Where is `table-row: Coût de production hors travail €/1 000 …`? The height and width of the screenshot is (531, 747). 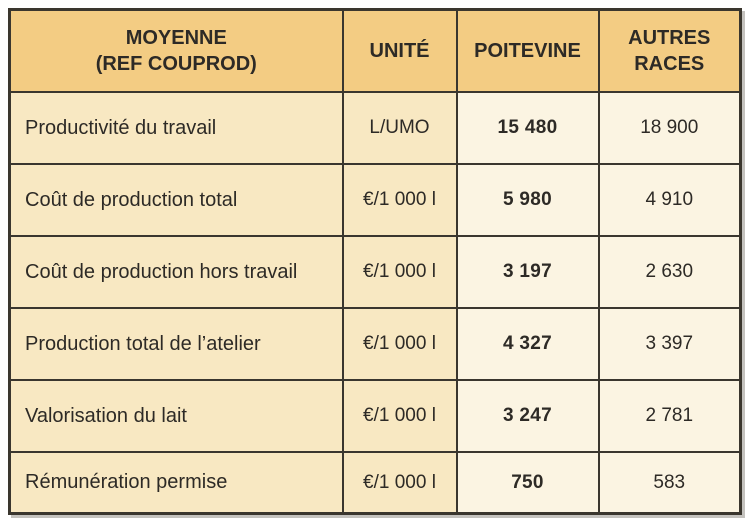 table-row: Coût de production hors travail €/1 000 … is located at coordinates (375, 272).